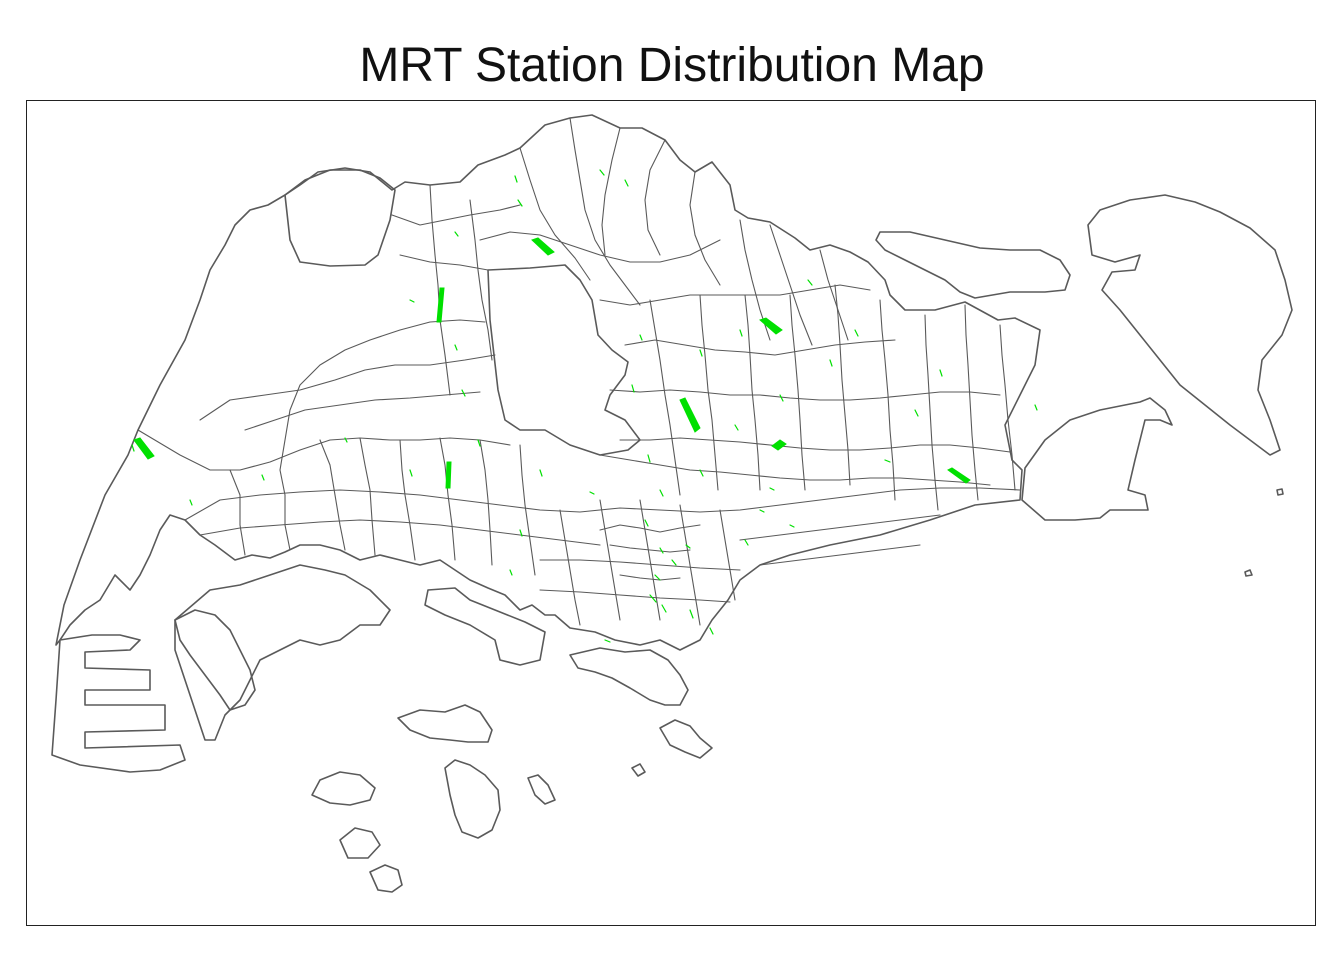 Image resolution: width=1344 pixels, height=960 pixels. What do you see at coordinates (686, 739) in the screenshot?
I see `island-s2-outline` at bounding box center [686, 739].